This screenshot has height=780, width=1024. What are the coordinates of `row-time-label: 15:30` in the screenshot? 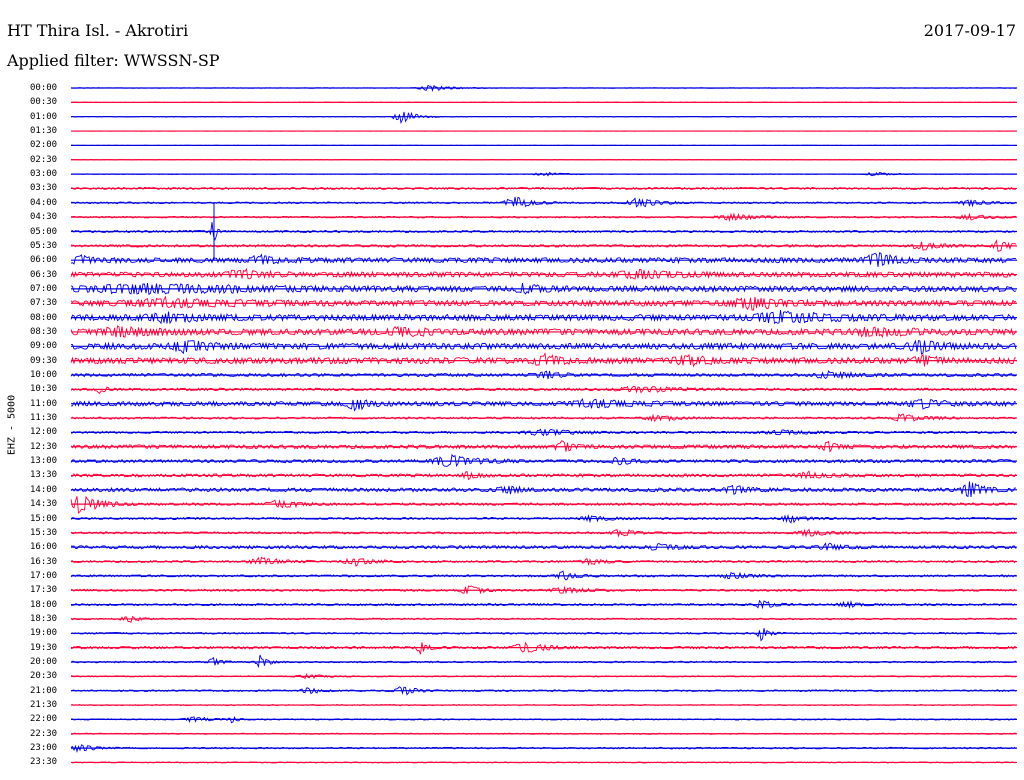 It's located at (44, 532).